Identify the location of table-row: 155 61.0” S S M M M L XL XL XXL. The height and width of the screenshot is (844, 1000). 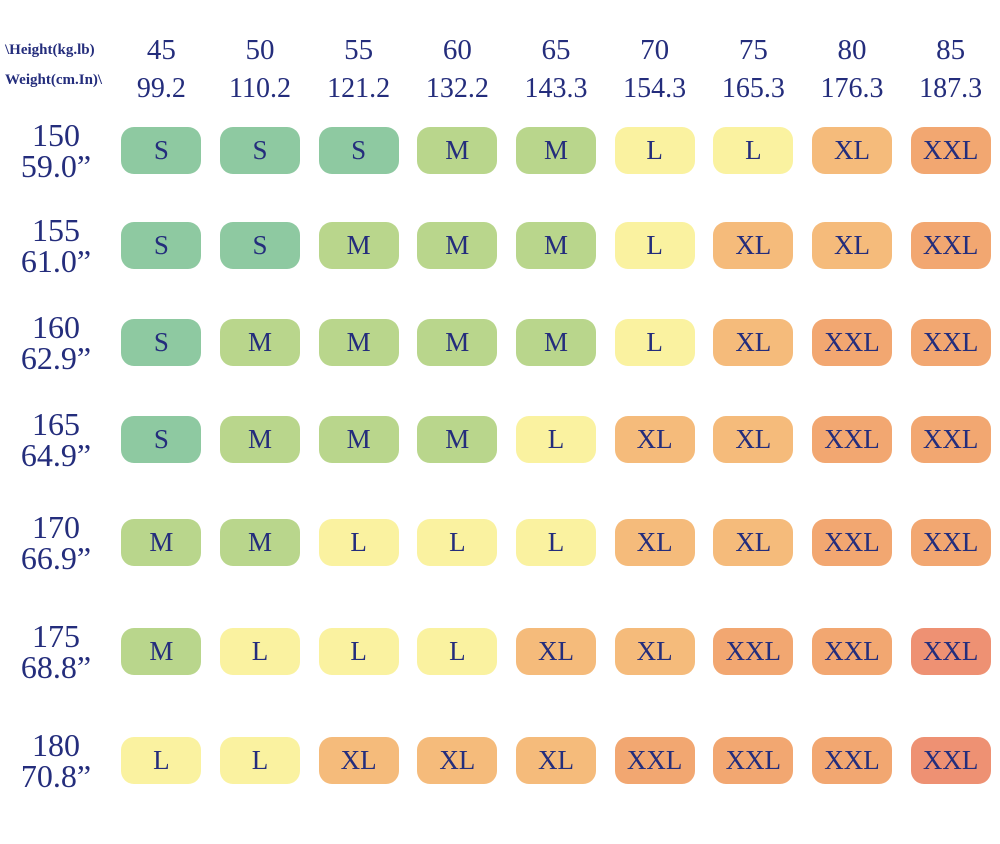
(500, 245).